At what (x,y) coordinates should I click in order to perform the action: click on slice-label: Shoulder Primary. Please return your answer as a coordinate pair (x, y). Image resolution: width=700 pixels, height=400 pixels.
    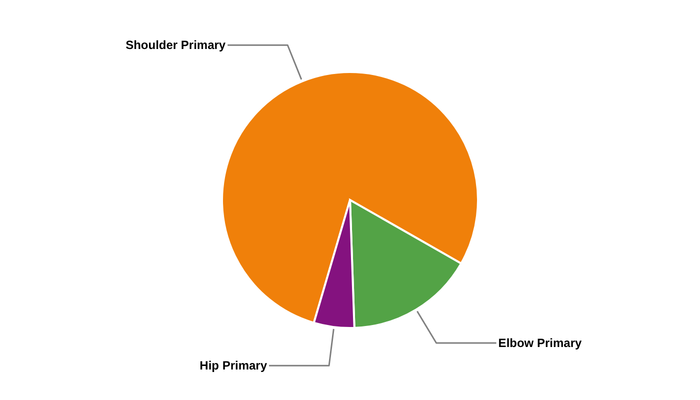
    Looking at the image, I should click on (176, 45).